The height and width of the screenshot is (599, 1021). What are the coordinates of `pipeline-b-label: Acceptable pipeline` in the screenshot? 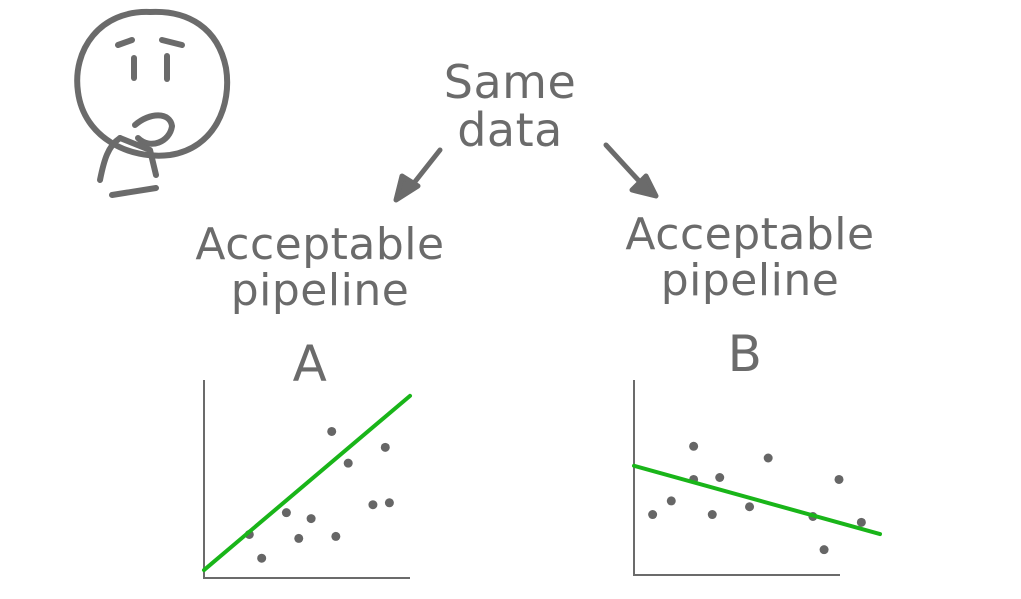 It's located at (750, 258).